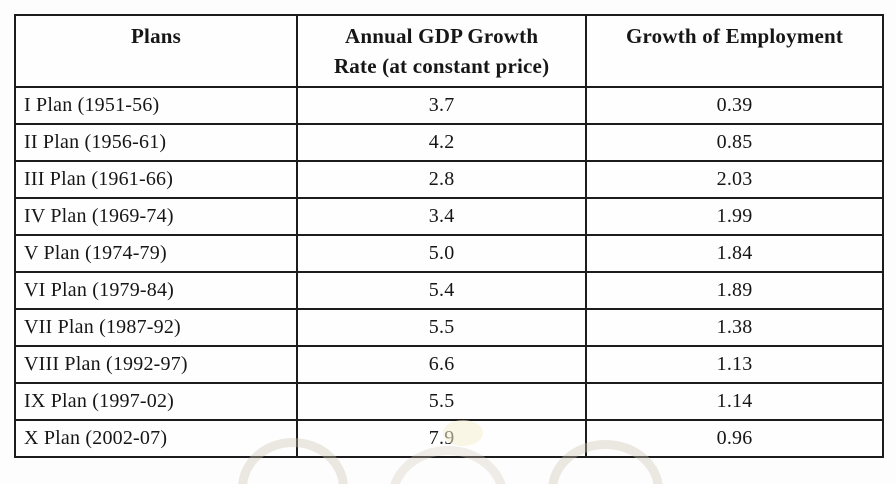 This screenshot has height=484, width=896. Describe the element at coordinates (734, 179) in the screenshot. I see `employment-growth-cell: 2.03` at that location.